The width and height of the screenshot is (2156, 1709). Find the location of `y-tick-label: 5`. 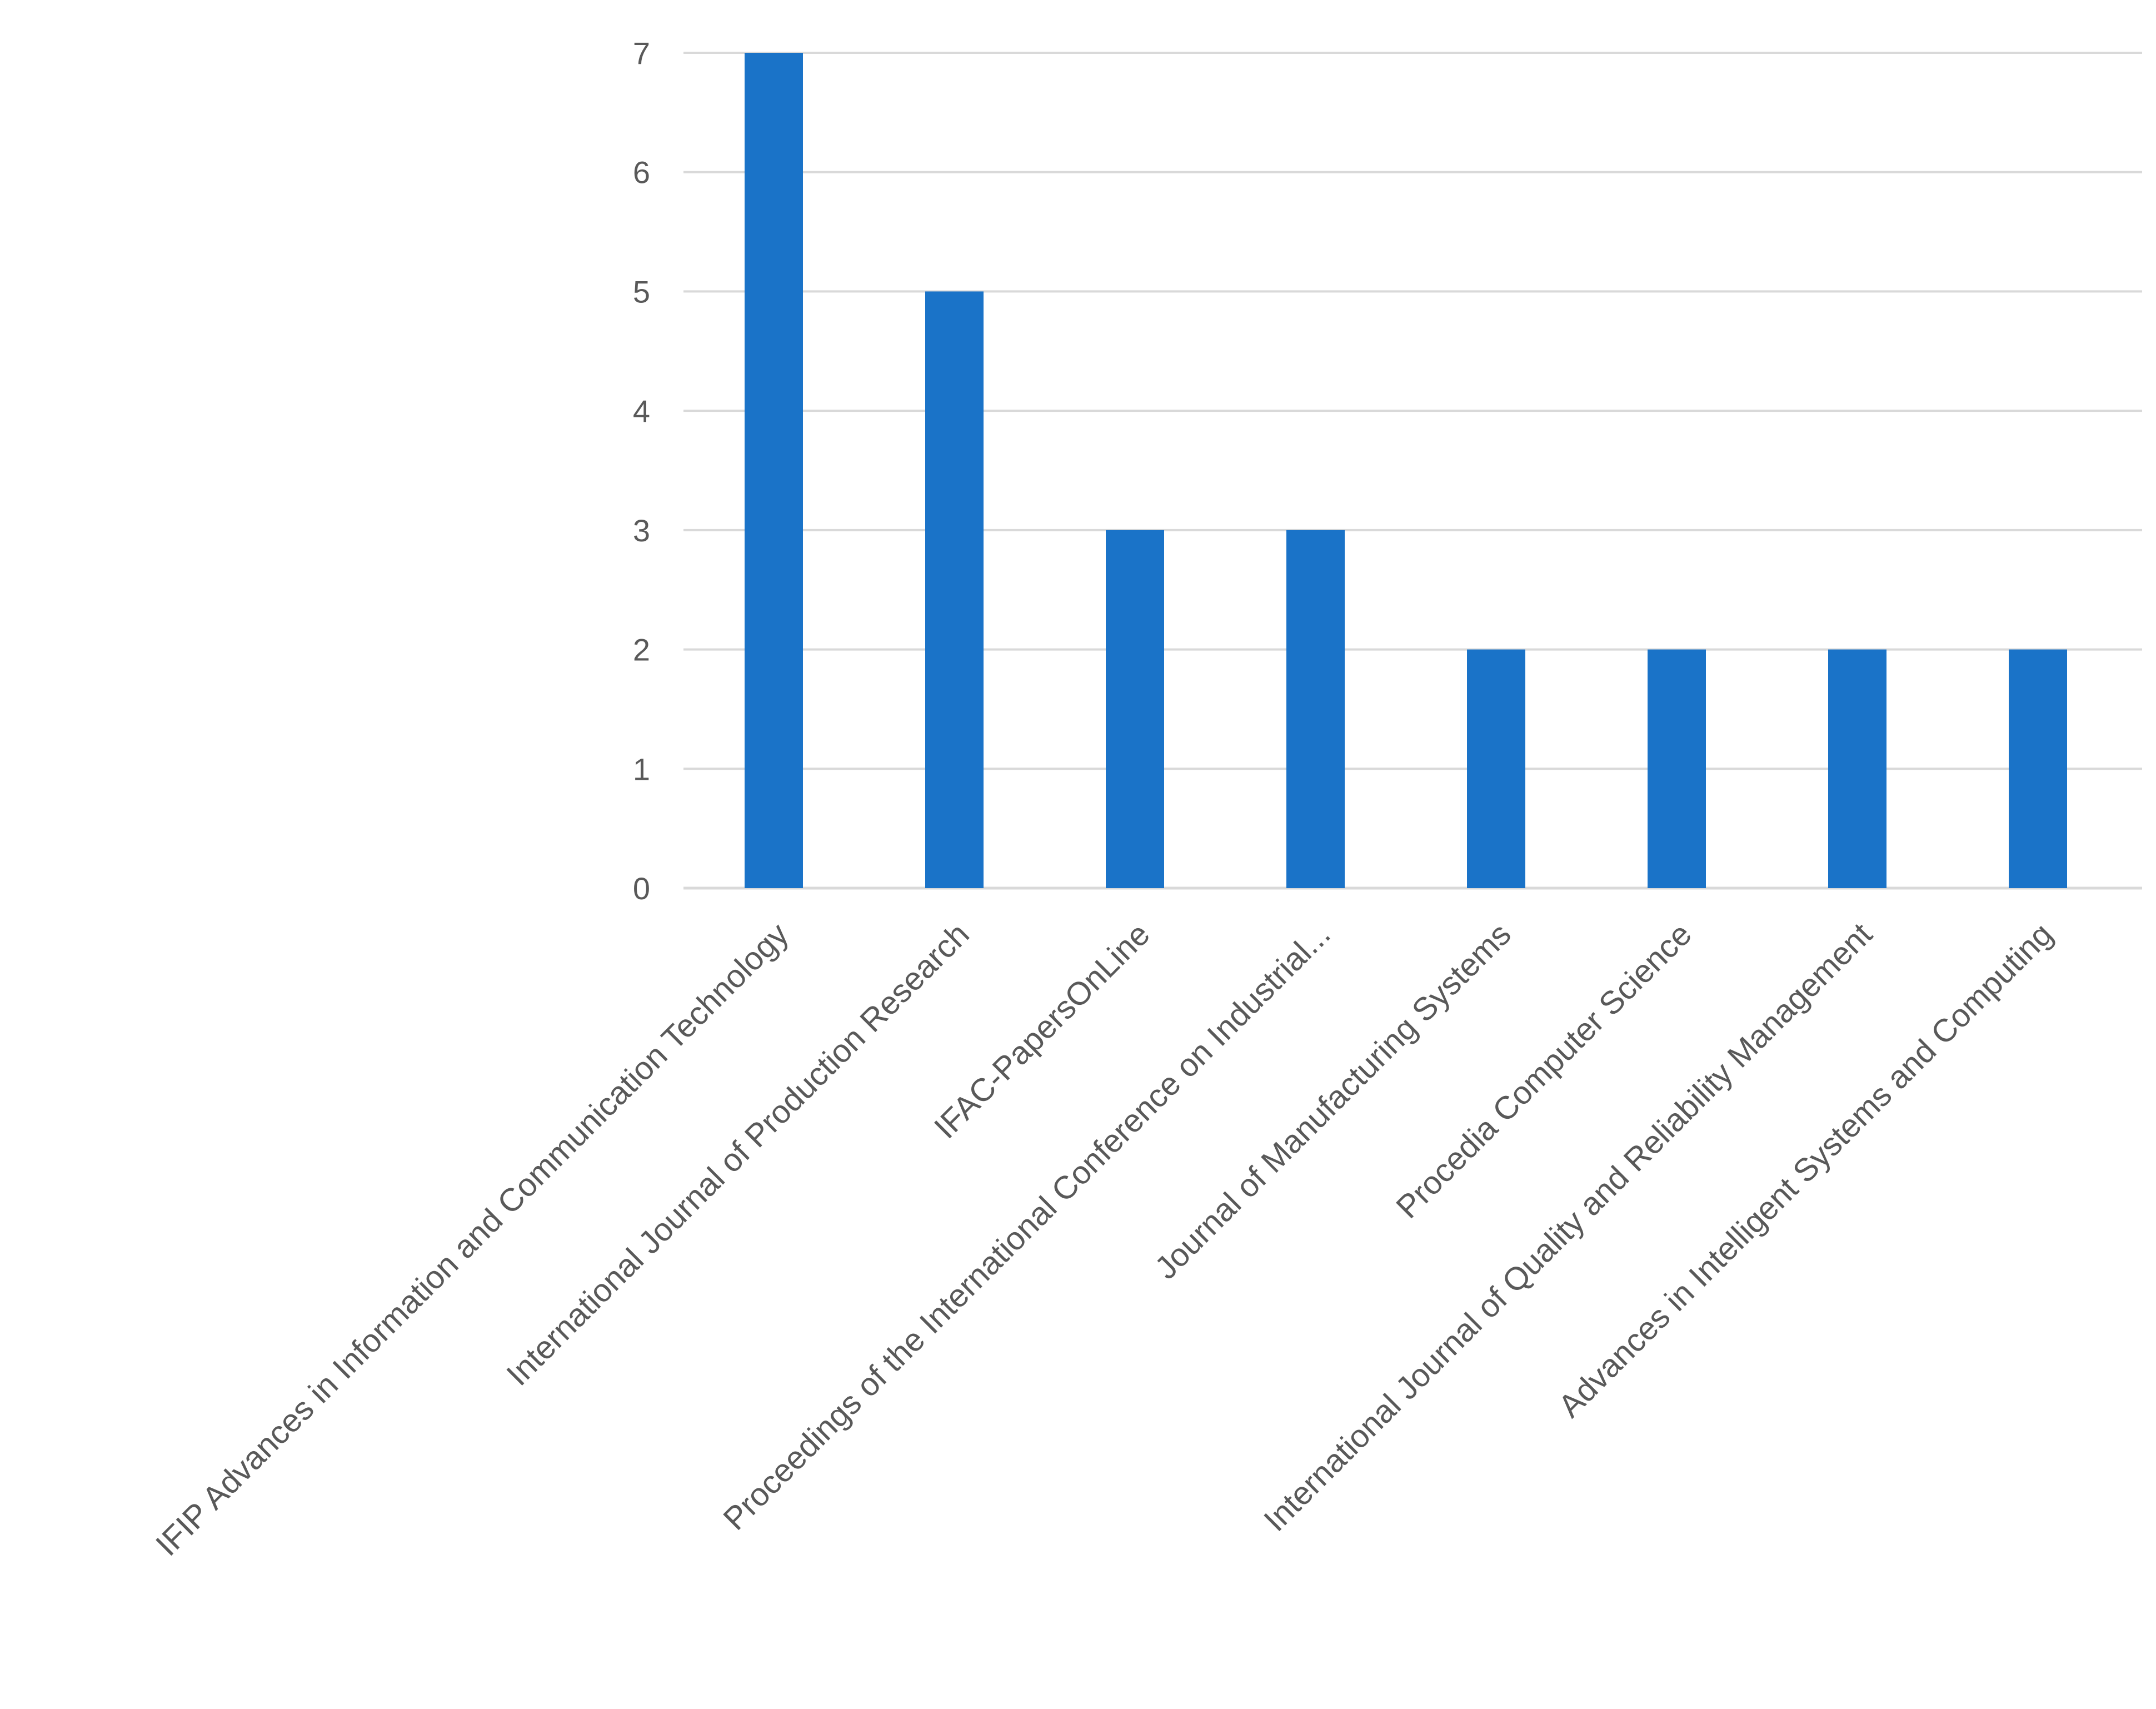

y-tick-label: 5 is located at coordinates (642, 291).